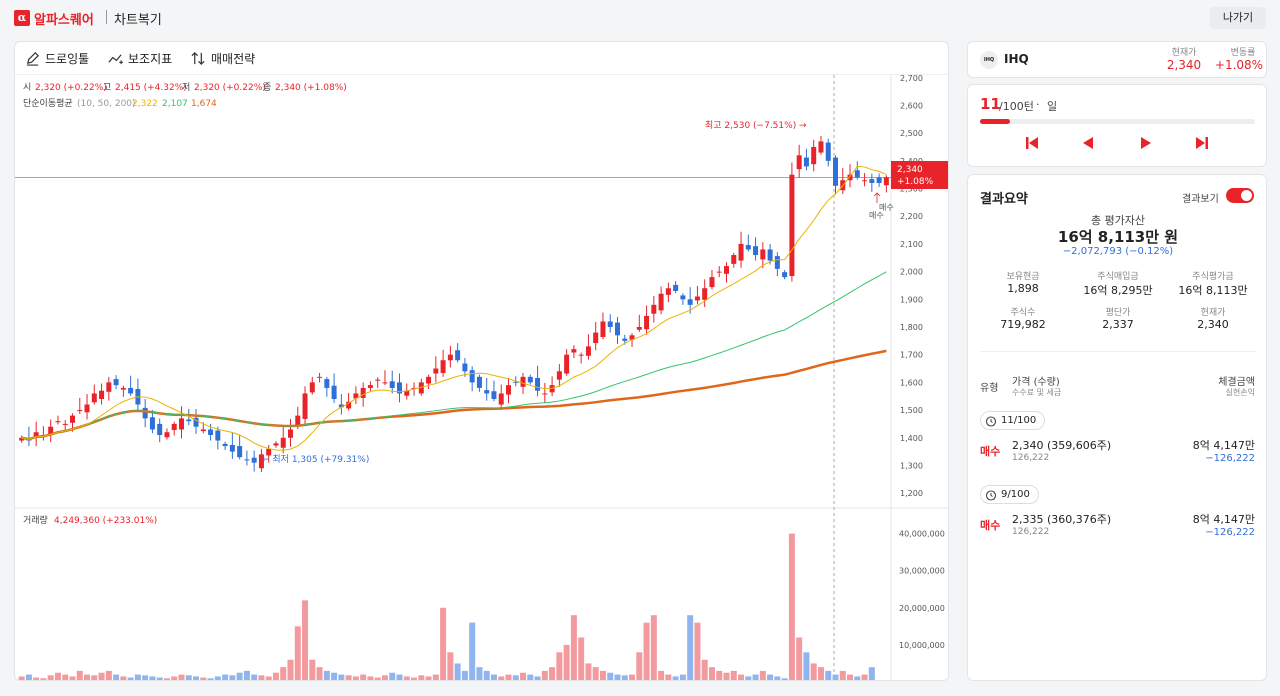 The image size is (1280, 696). I want to click on drawing-tool-label: 드로잉툴, so click(67, 59).